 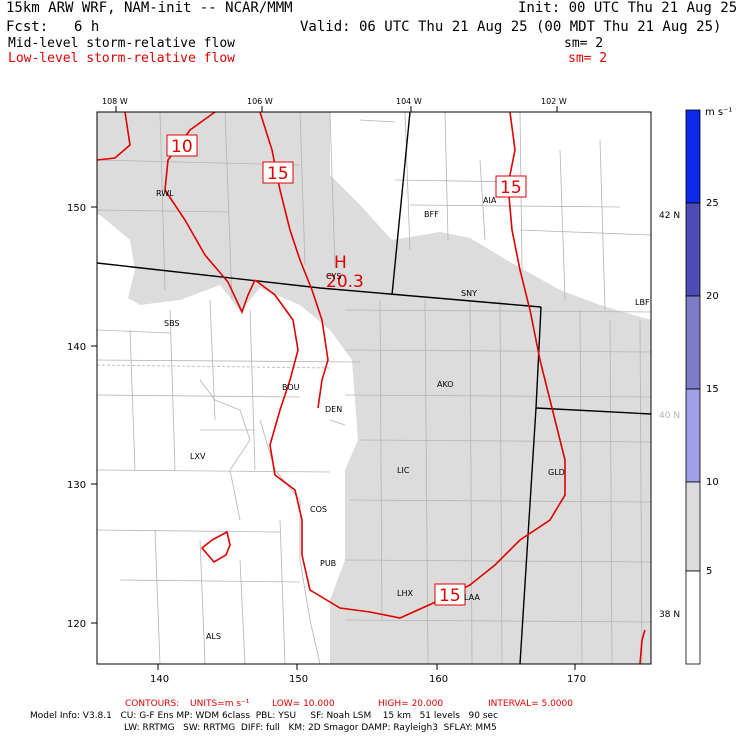 What do you see at coordinates (588, 58) in the screenshot?
I see `field2-smoothing: sm= 2` at bounding box center [588, 58].